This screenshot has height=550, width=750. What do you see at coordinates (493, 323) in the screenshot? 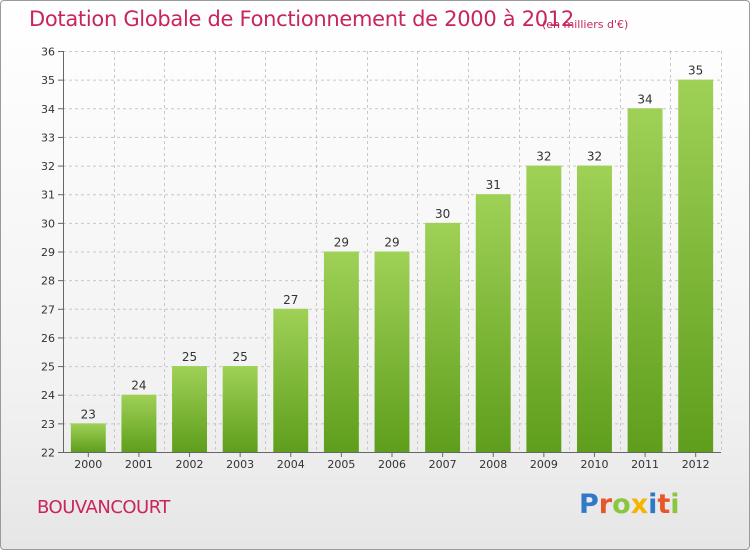
I see `bar-2008` at bounding box center [493, 323].